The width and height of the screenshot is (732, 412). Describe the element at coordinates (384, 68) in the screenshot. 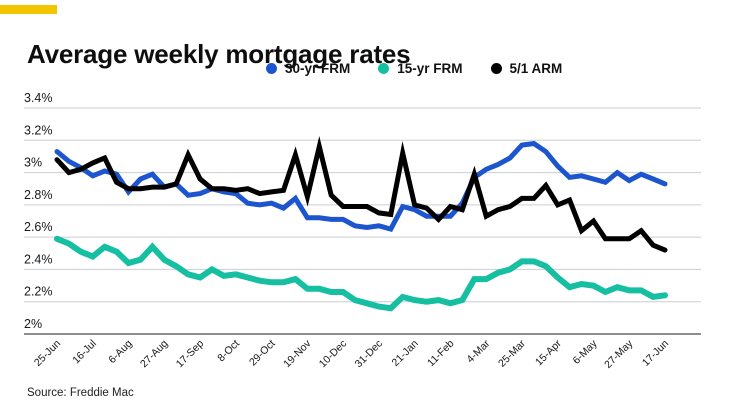

I see `legend-dot-15yr-frm` at that location.